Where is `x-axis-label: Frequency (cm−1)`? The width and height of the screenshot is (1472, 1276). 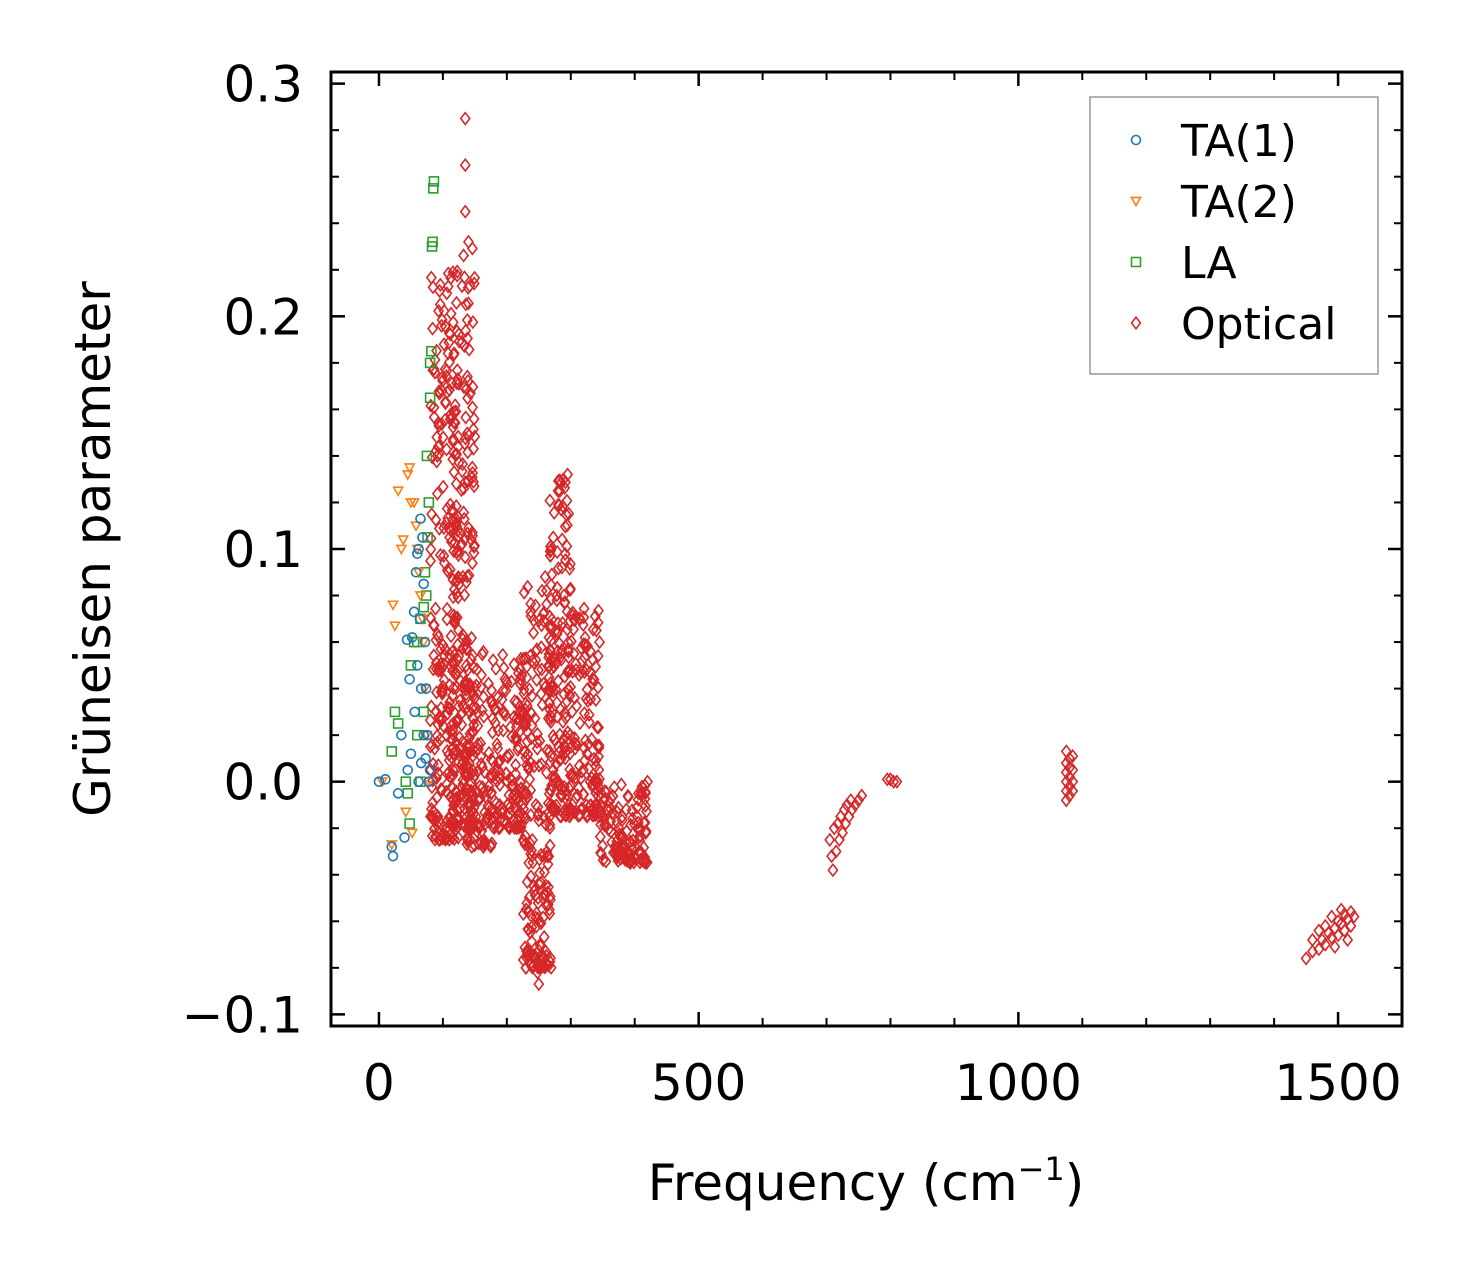
x-axis-label: Frequency (cm−1) is located at coordinates (866, 1181).